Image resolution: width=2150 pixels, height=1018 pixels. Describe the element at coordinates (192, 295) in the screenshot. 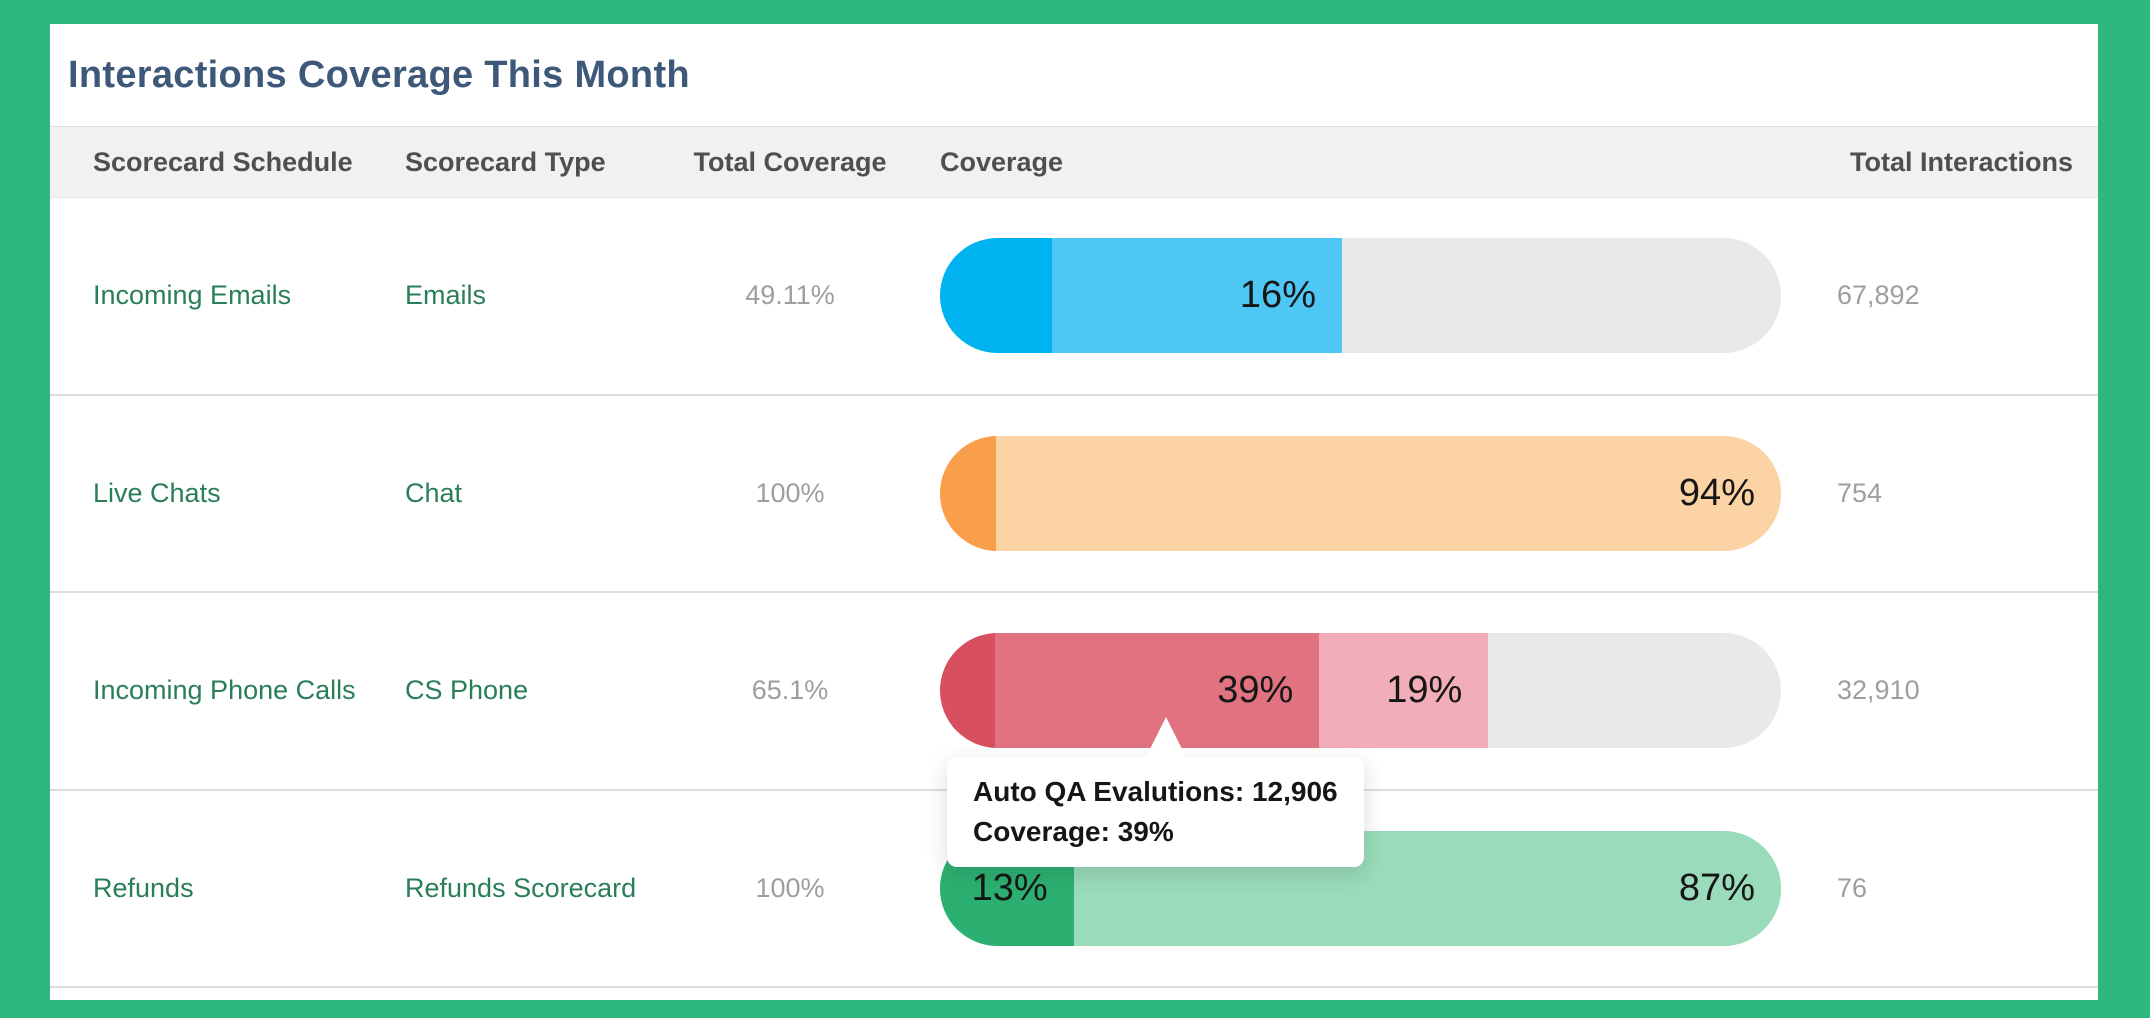

I see `scorecard-schedule-link: Incoming Emails` at that location.